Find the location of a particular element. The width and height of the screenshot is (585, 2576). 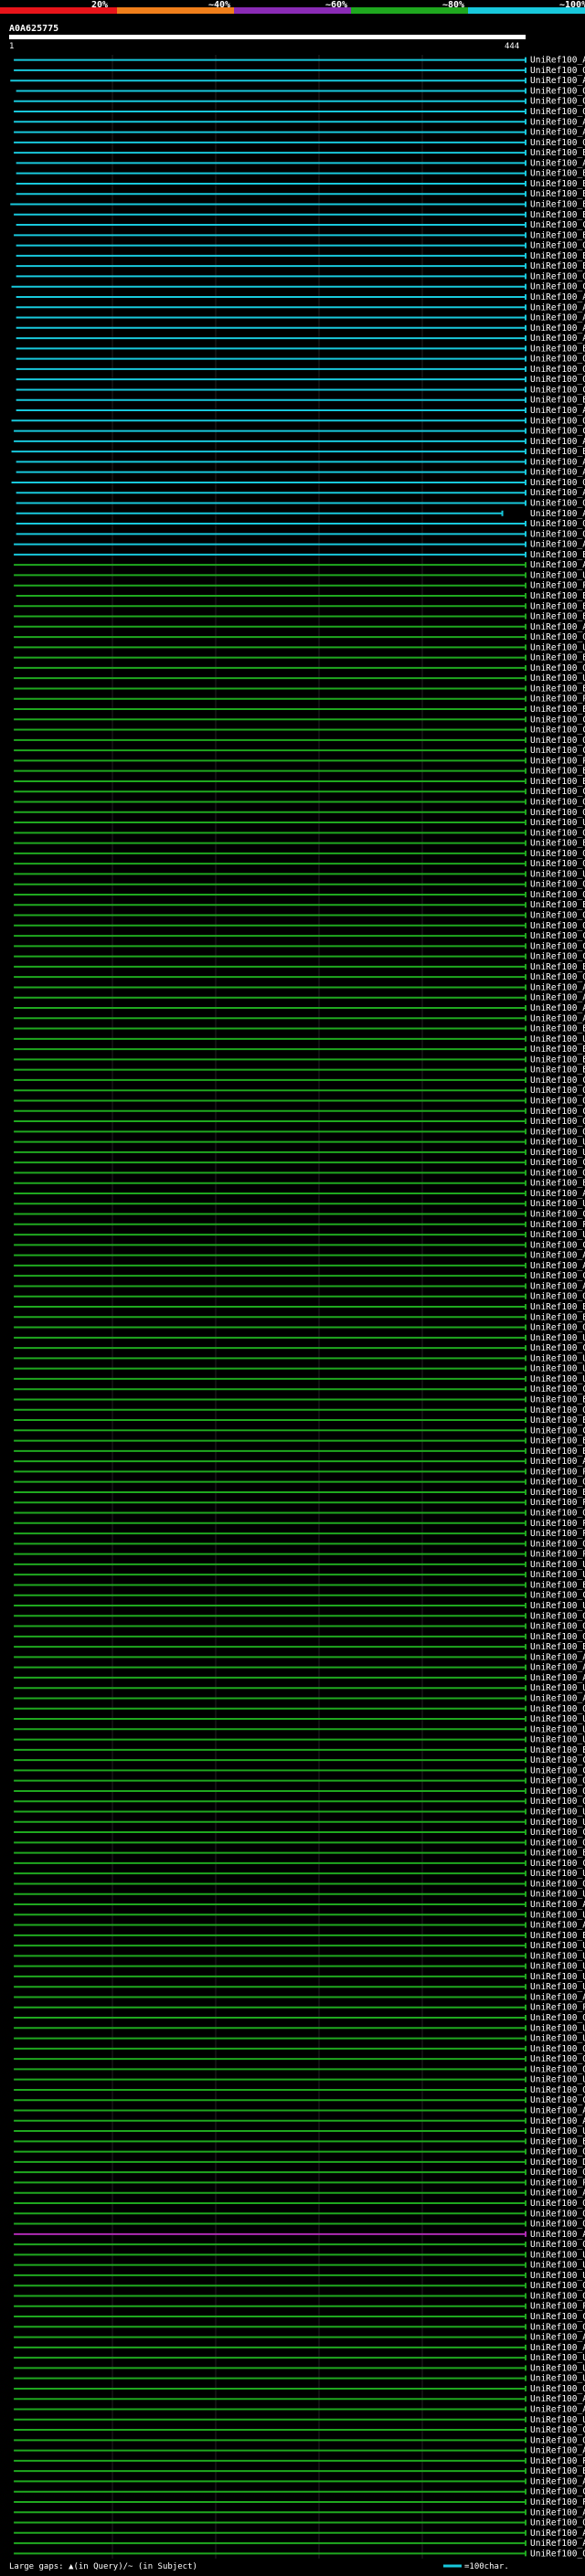

hit-label: UniRef100_B6TIC4 is located at coordinates (558, 256).